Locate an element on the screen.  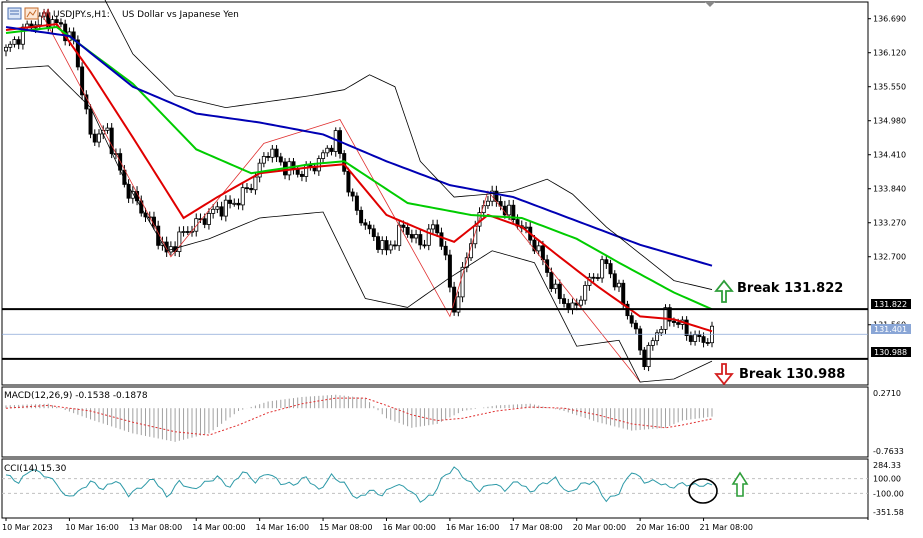
cci-y-tick-label: 284.33 is located at coordinates (887, 465).